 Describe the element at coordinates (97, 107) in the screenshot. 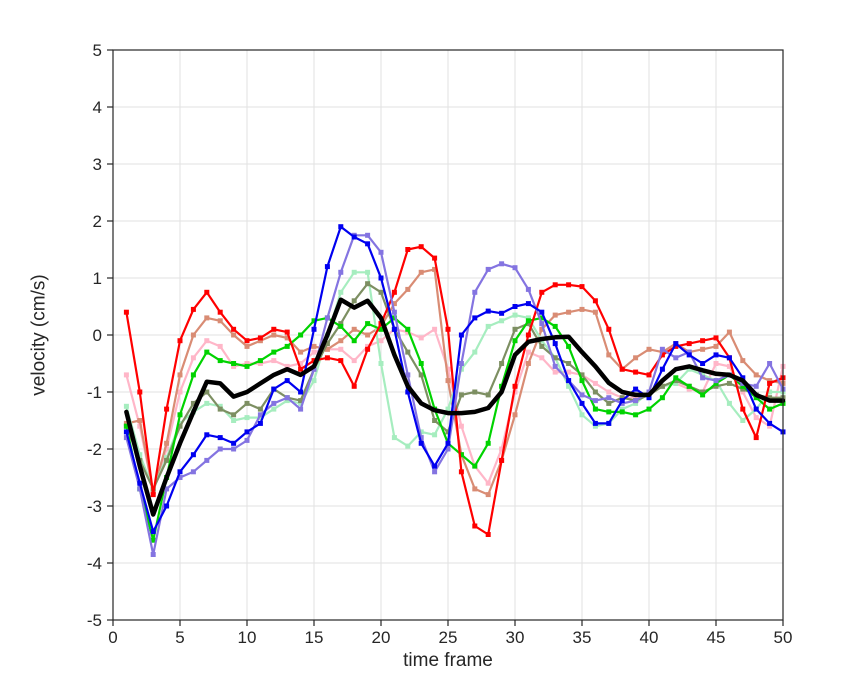

I see `y-tick-label: 4` at that location.